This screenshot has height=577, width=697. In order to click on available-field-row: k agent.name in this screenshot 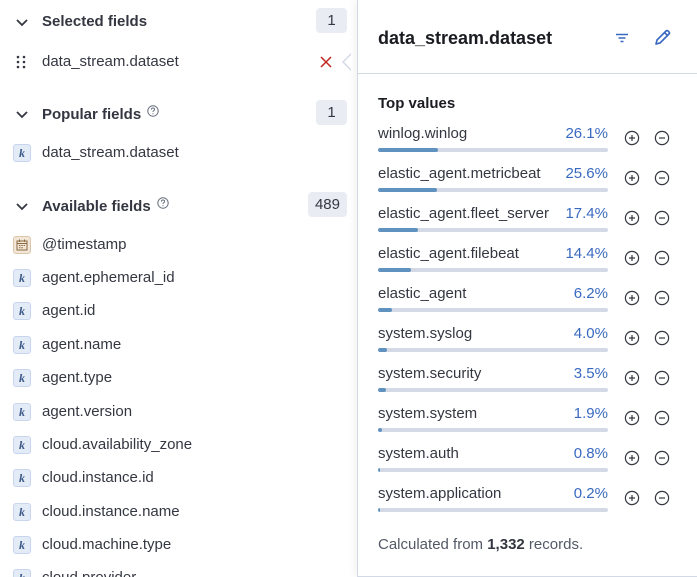, I will do `click(178, 345)`.